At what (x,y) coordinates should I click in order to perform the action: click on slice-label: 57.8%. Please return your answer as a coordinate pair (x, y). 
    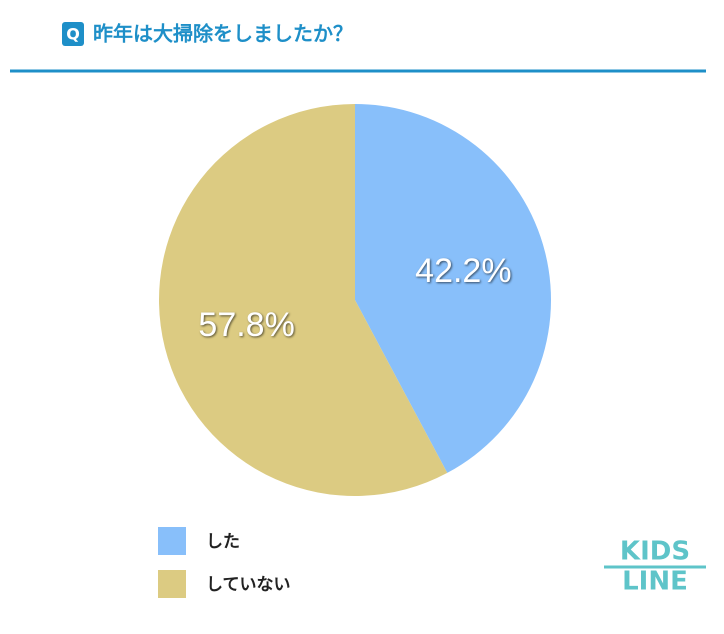
    Looking at the image, I should click on (246, 325).